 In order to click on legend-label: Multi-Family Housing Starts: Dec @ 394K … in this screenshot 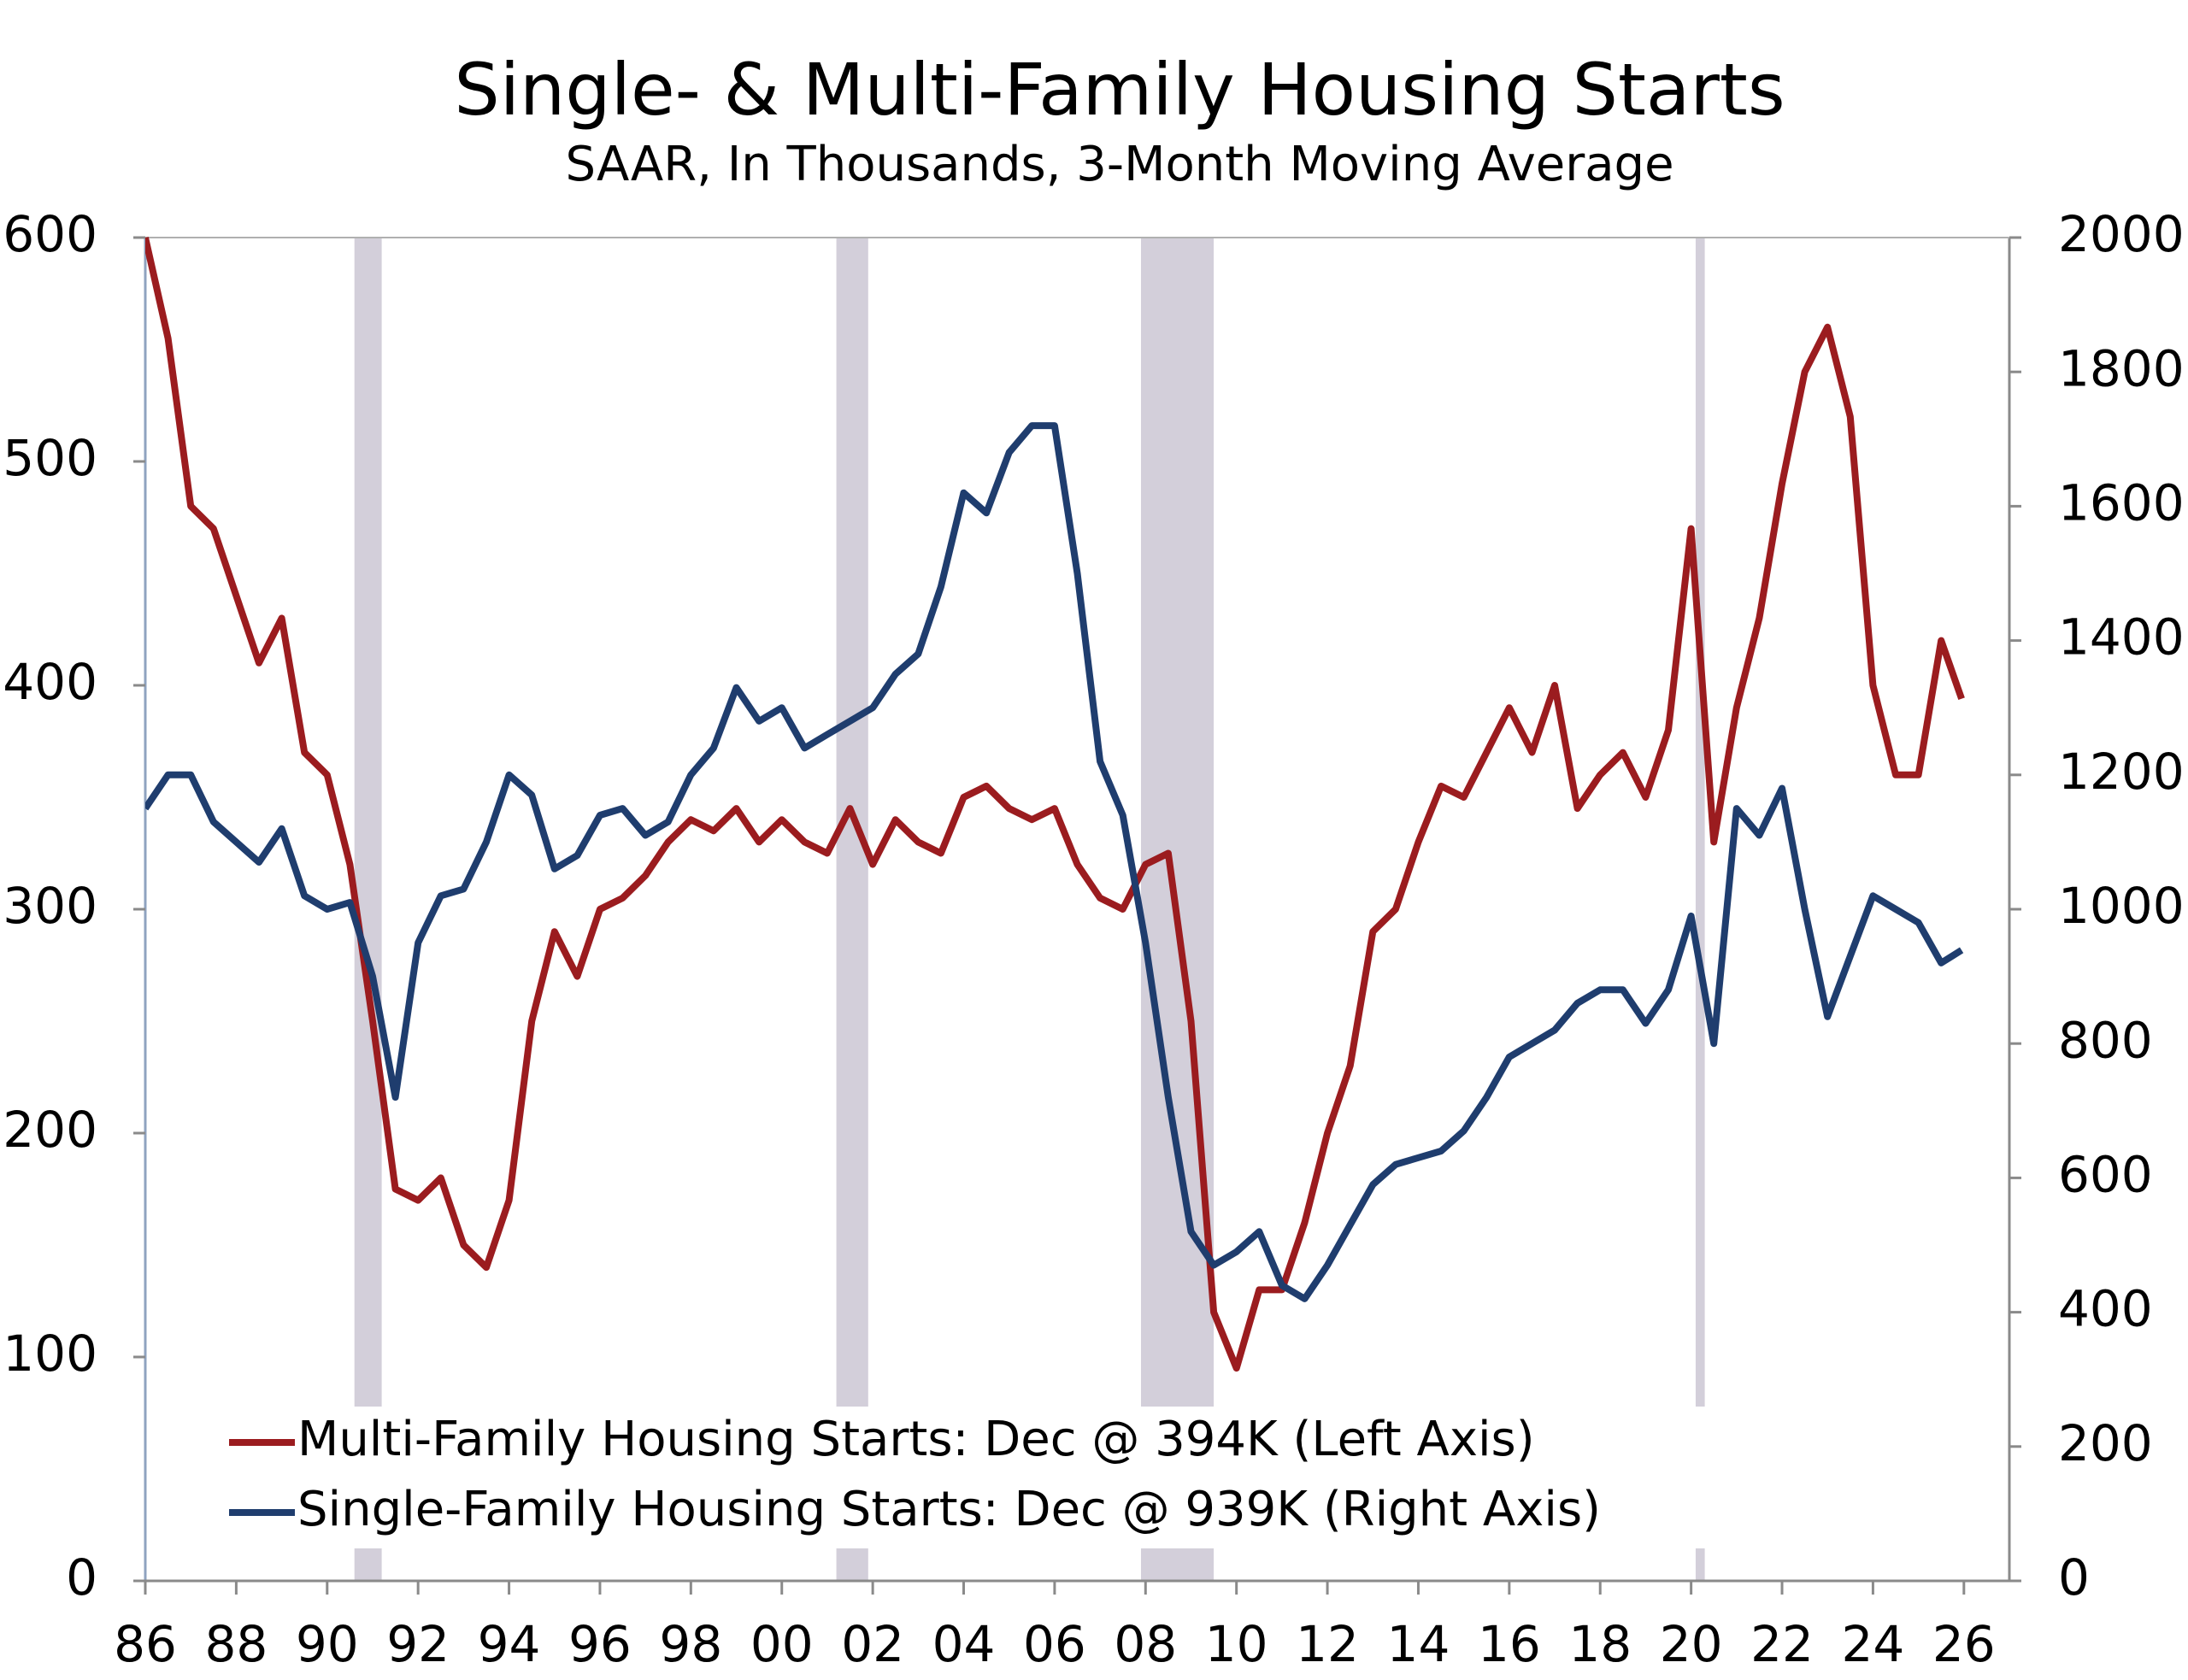, I will do `click(916, 1439)`.